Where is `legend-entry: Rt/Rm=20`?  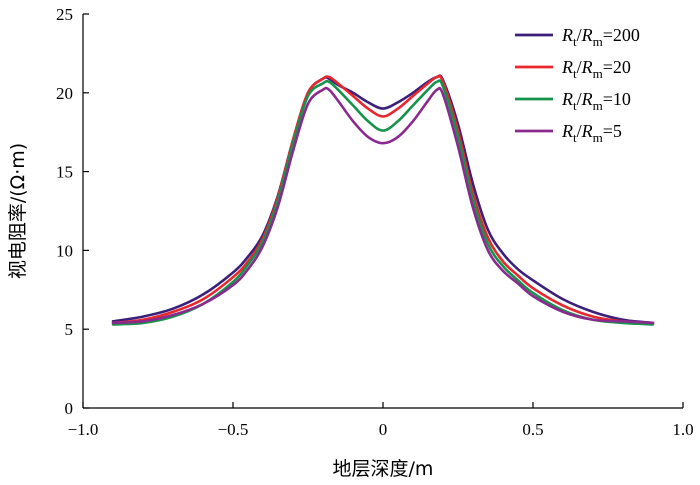
legend-entry: Rt/Rm=20 is located at coordinates (573, 69).